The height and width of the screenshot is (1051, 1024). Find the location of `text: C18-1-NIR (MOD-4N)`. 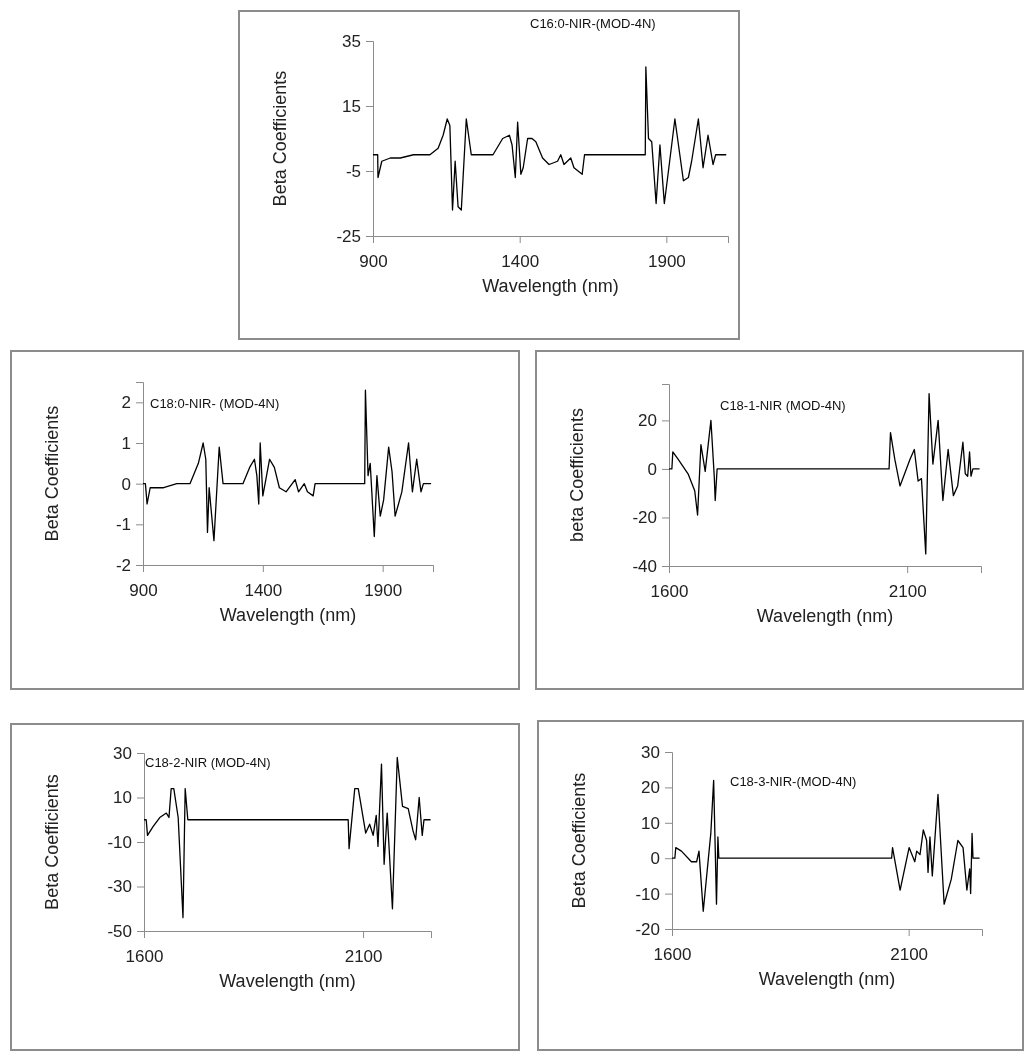

text: C18-1-NIR (MOD-4N) is located at coordinates (783, 405).